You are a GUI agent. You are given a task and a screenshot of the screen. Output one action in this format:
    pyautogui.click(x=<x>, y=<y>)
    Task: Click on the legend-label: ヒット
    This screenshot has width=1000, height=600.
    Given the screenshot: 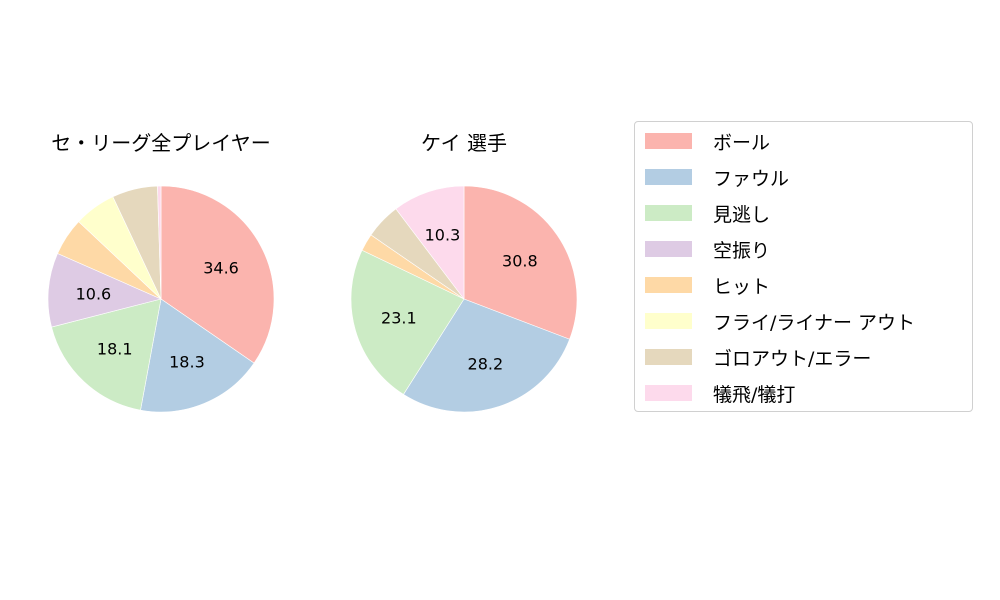 What is the action you would take?
    pyautogui.click(x=742, y=286)
    